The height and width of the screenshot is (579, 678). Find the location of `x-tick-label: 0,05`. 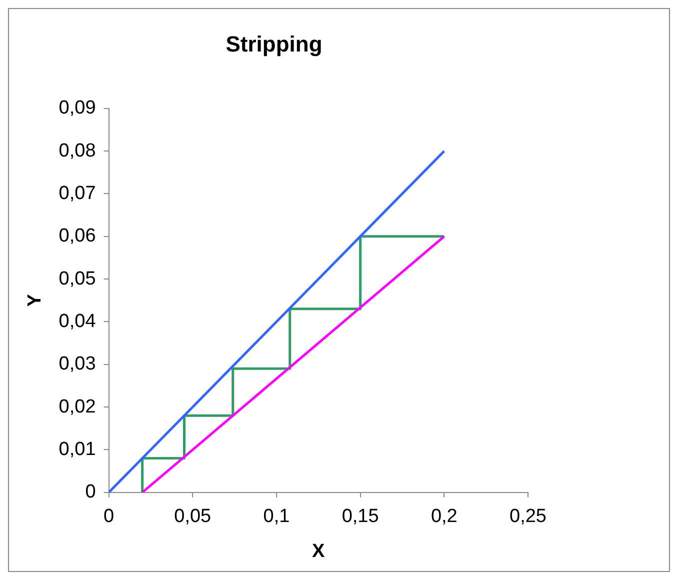

x-tick-label: 0,05 is located at coordinates (193, 517).